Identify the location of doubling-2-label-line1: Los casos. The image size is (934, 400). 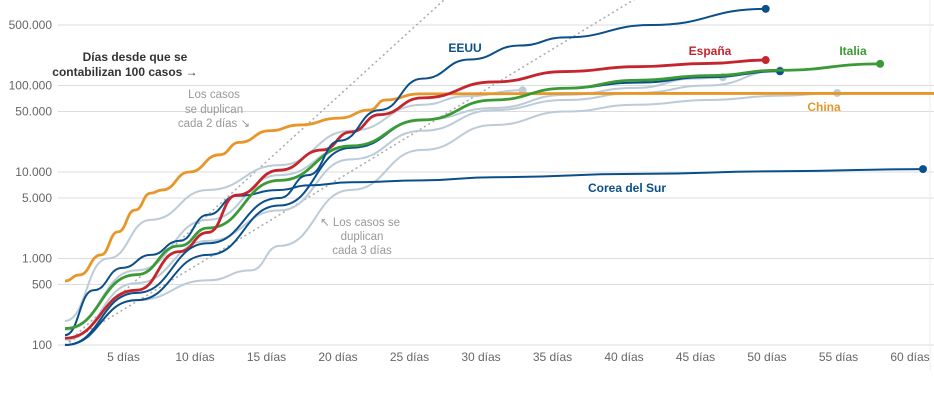
(214, 95).